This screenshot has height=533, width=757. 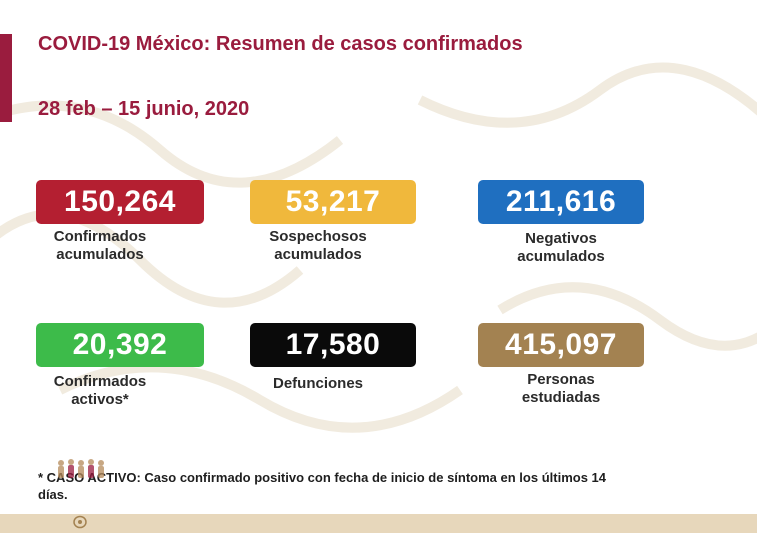 What do you see at coordinates (561, 397) in the screenshot?
I see `stat-label-line: estudiadas` at bounding box center [561, 397].